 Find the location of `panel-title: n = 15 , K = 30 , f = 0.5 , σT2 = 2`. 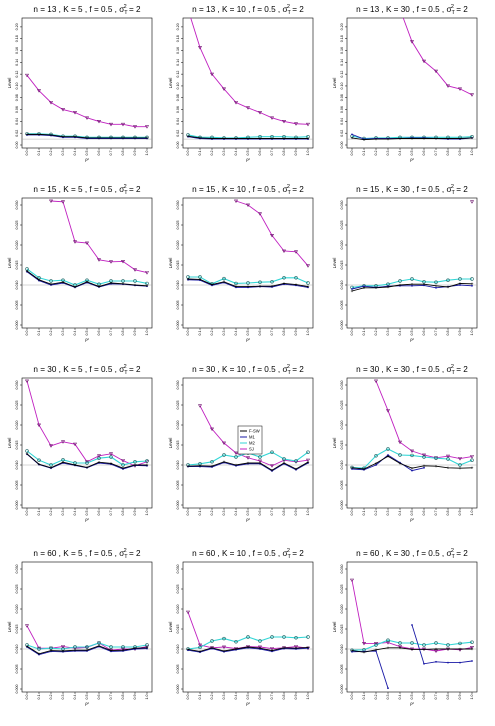

panel-title: n = 15 , K = 30 , f = 0.5 , σT2 = 2 is located at coordinates (412, 190).